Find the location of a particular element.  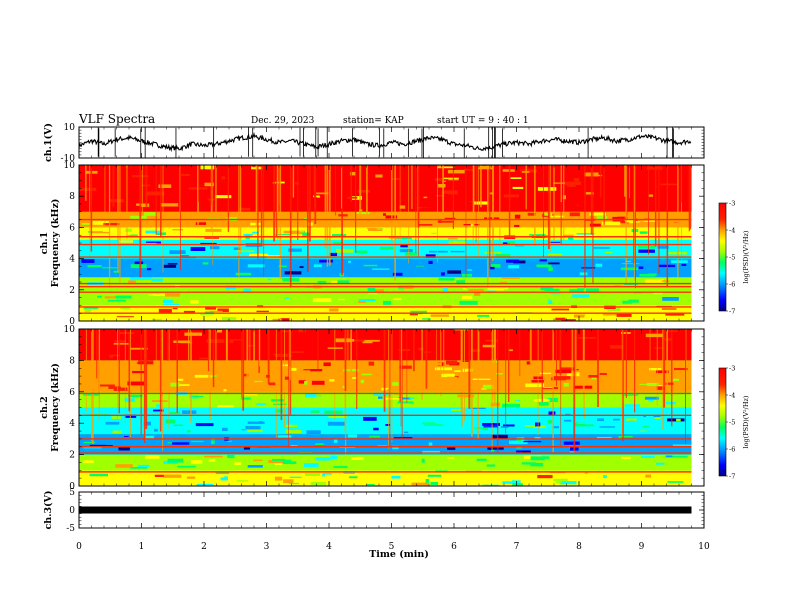

y-axis-label: ch.3(V) is located at coordinates (48, 510).